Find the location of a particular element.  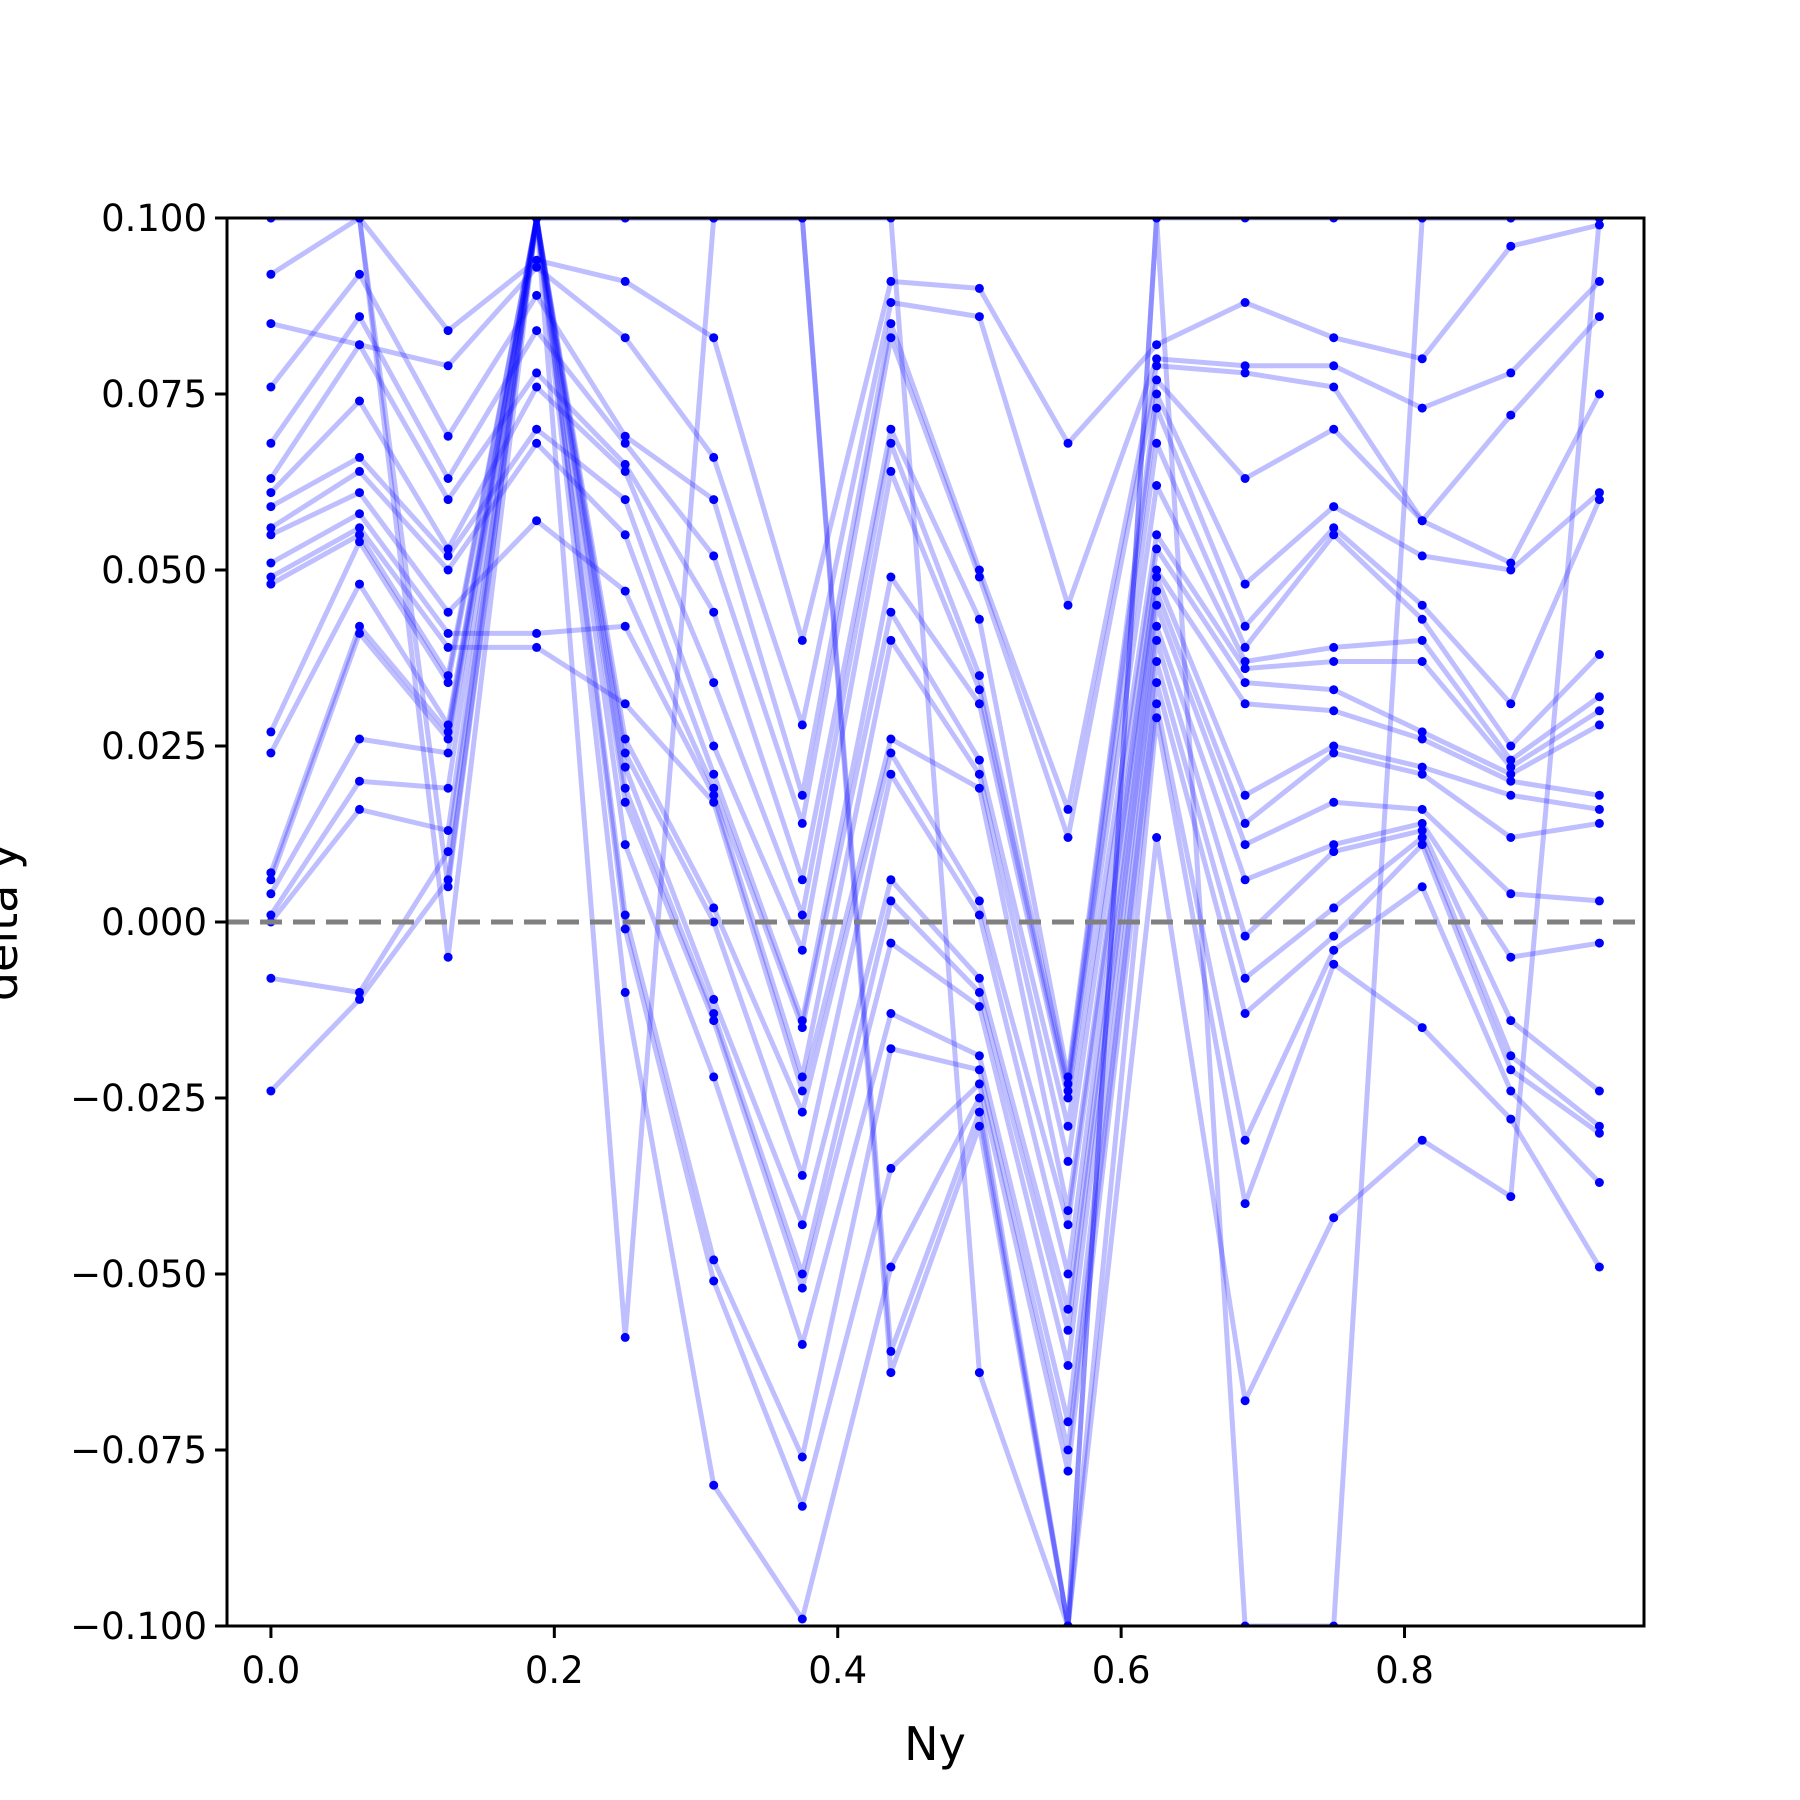

x-tick-label: 0.4 is located at coordinates (837, 1670).